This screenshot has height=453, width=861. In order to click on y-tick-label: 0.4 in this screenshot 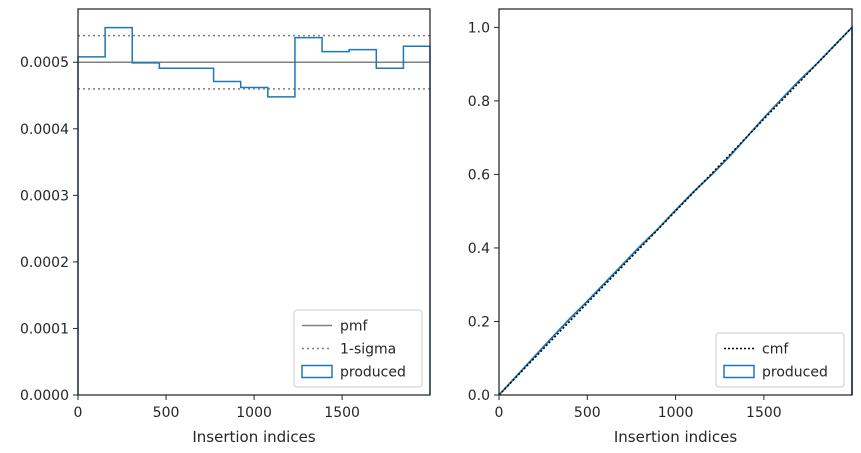, I will do `click(479, 249)`.